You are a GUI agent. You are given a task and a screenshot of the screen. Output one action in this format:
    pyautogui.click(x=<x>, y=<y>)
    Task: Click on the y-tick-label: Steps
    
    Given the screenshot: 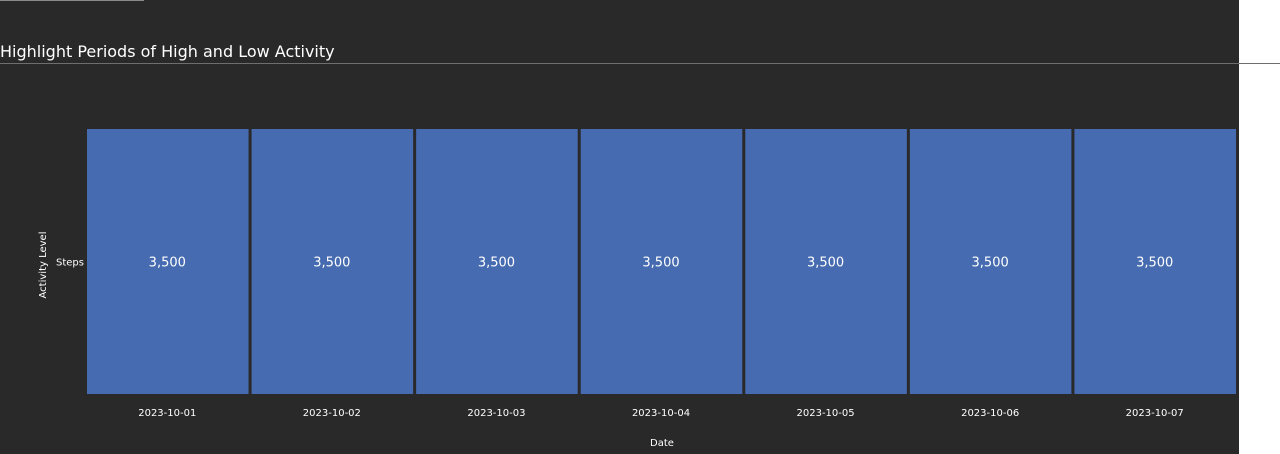 What is the action you would take?
    pyautogui.click(x=70, y=263)
    